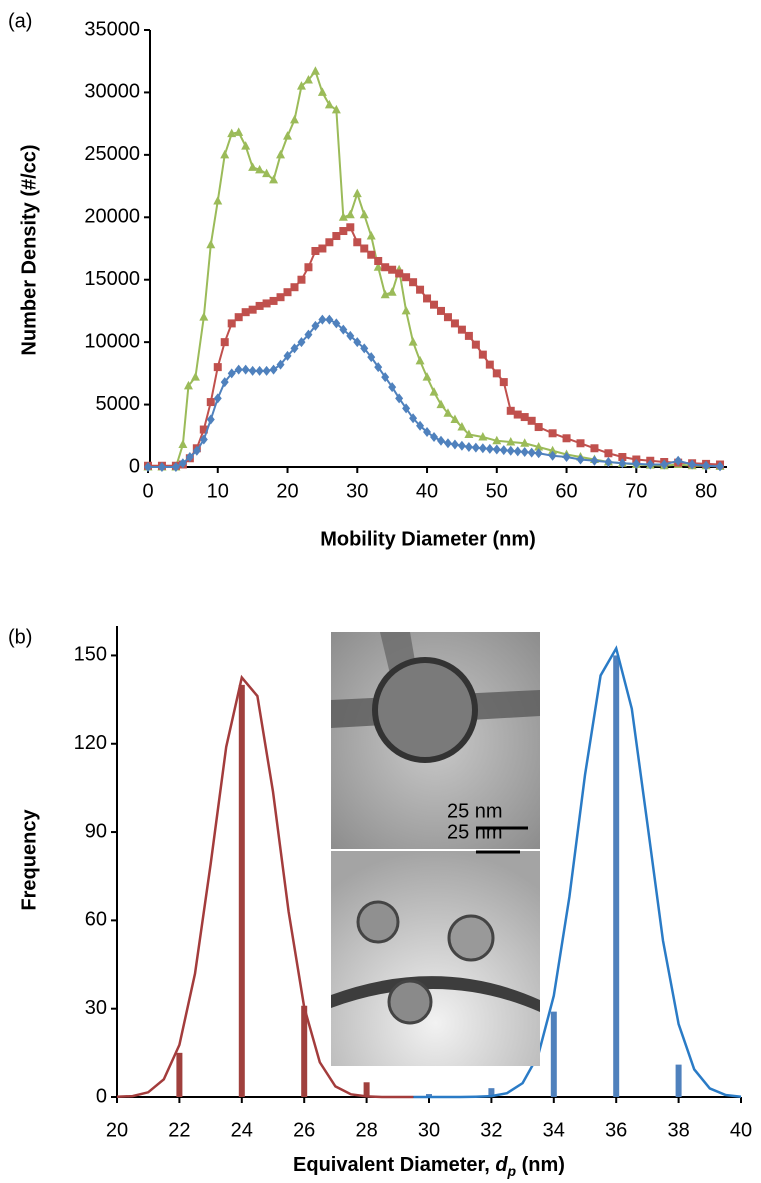 This screenshot has height=1183, width=761. Describe the element at coordinates (566, 491) in the screenshot. I see `x-tick-label: 60` at that location.